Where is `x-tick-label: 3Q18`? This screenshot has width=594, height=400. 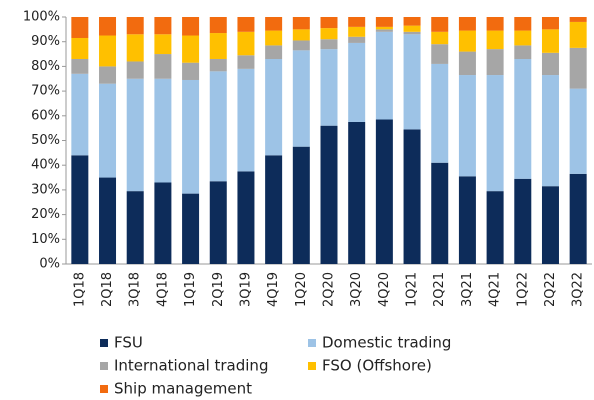
x-tick-label: 3Q18 is located at coordinates (135, 289).